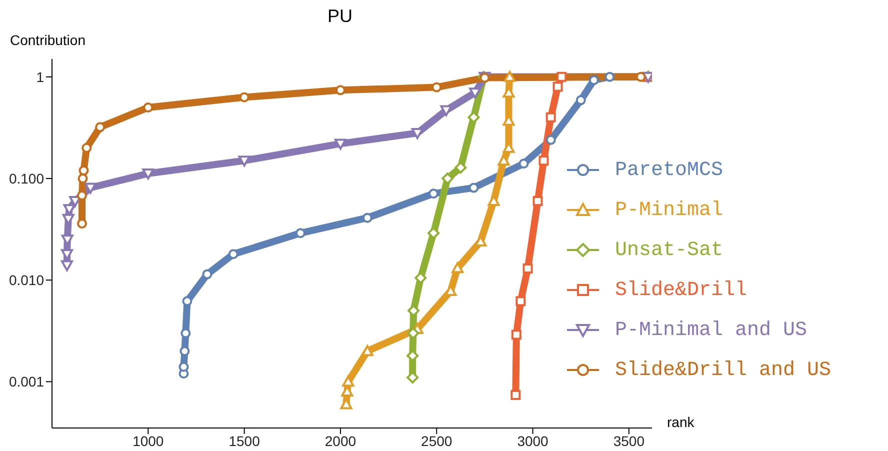  I want to click on legend-label: Slide&Drill and US, so click(723, 370).